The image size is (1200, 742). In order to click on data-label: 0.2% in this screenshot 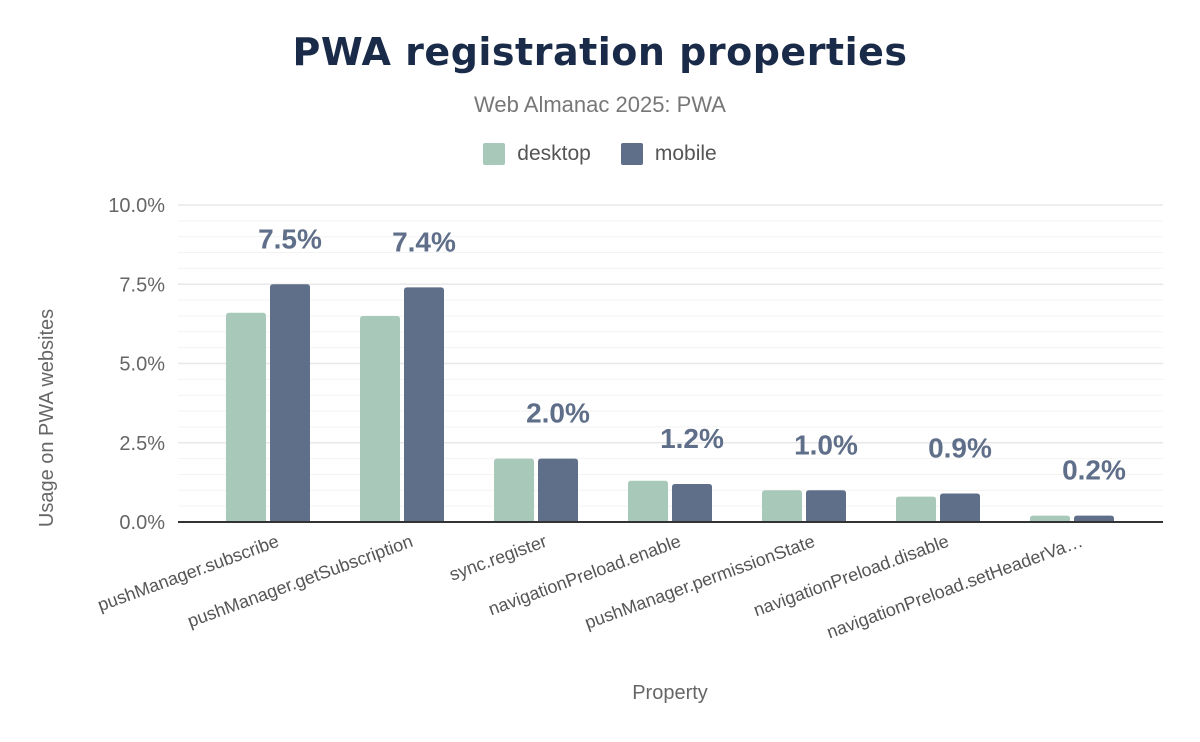, I will do `click(1094, 470)`.